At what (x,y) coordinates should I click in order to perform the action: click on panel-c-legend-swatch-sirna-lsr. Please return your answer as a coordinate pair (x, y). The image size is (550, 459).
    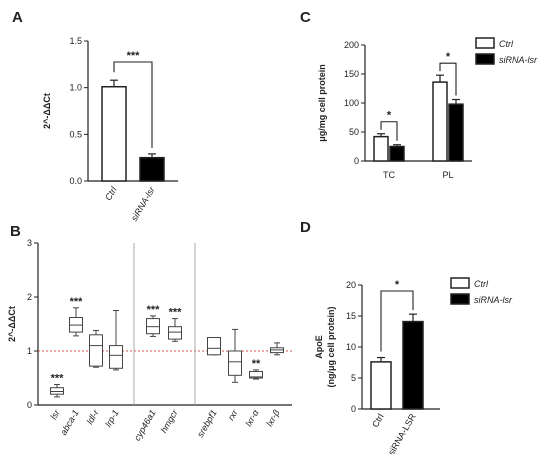
    Looking at the image, I should click on (485, 59).